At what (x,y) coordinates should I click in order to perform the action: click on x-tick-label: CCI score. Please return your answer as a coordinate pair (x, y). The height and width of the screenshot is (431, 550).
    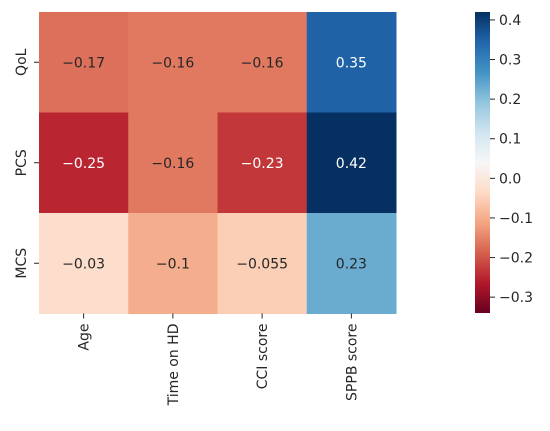
    Looking at the image, I should click on (263, 357).